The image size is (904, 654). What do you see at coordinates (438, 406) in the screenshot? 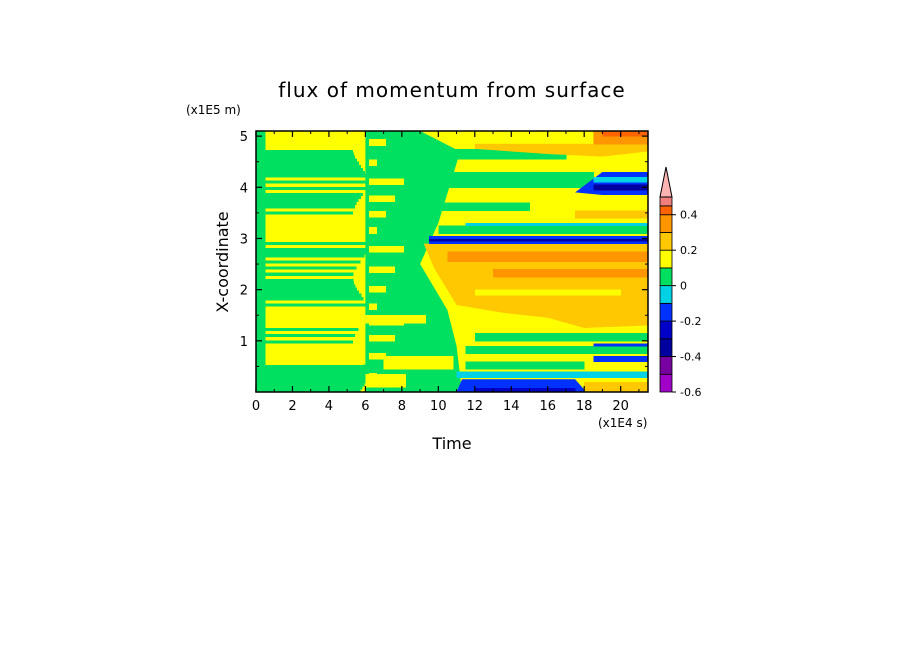
I see `x-tick-label: 10` at bounding box center [438, 406].